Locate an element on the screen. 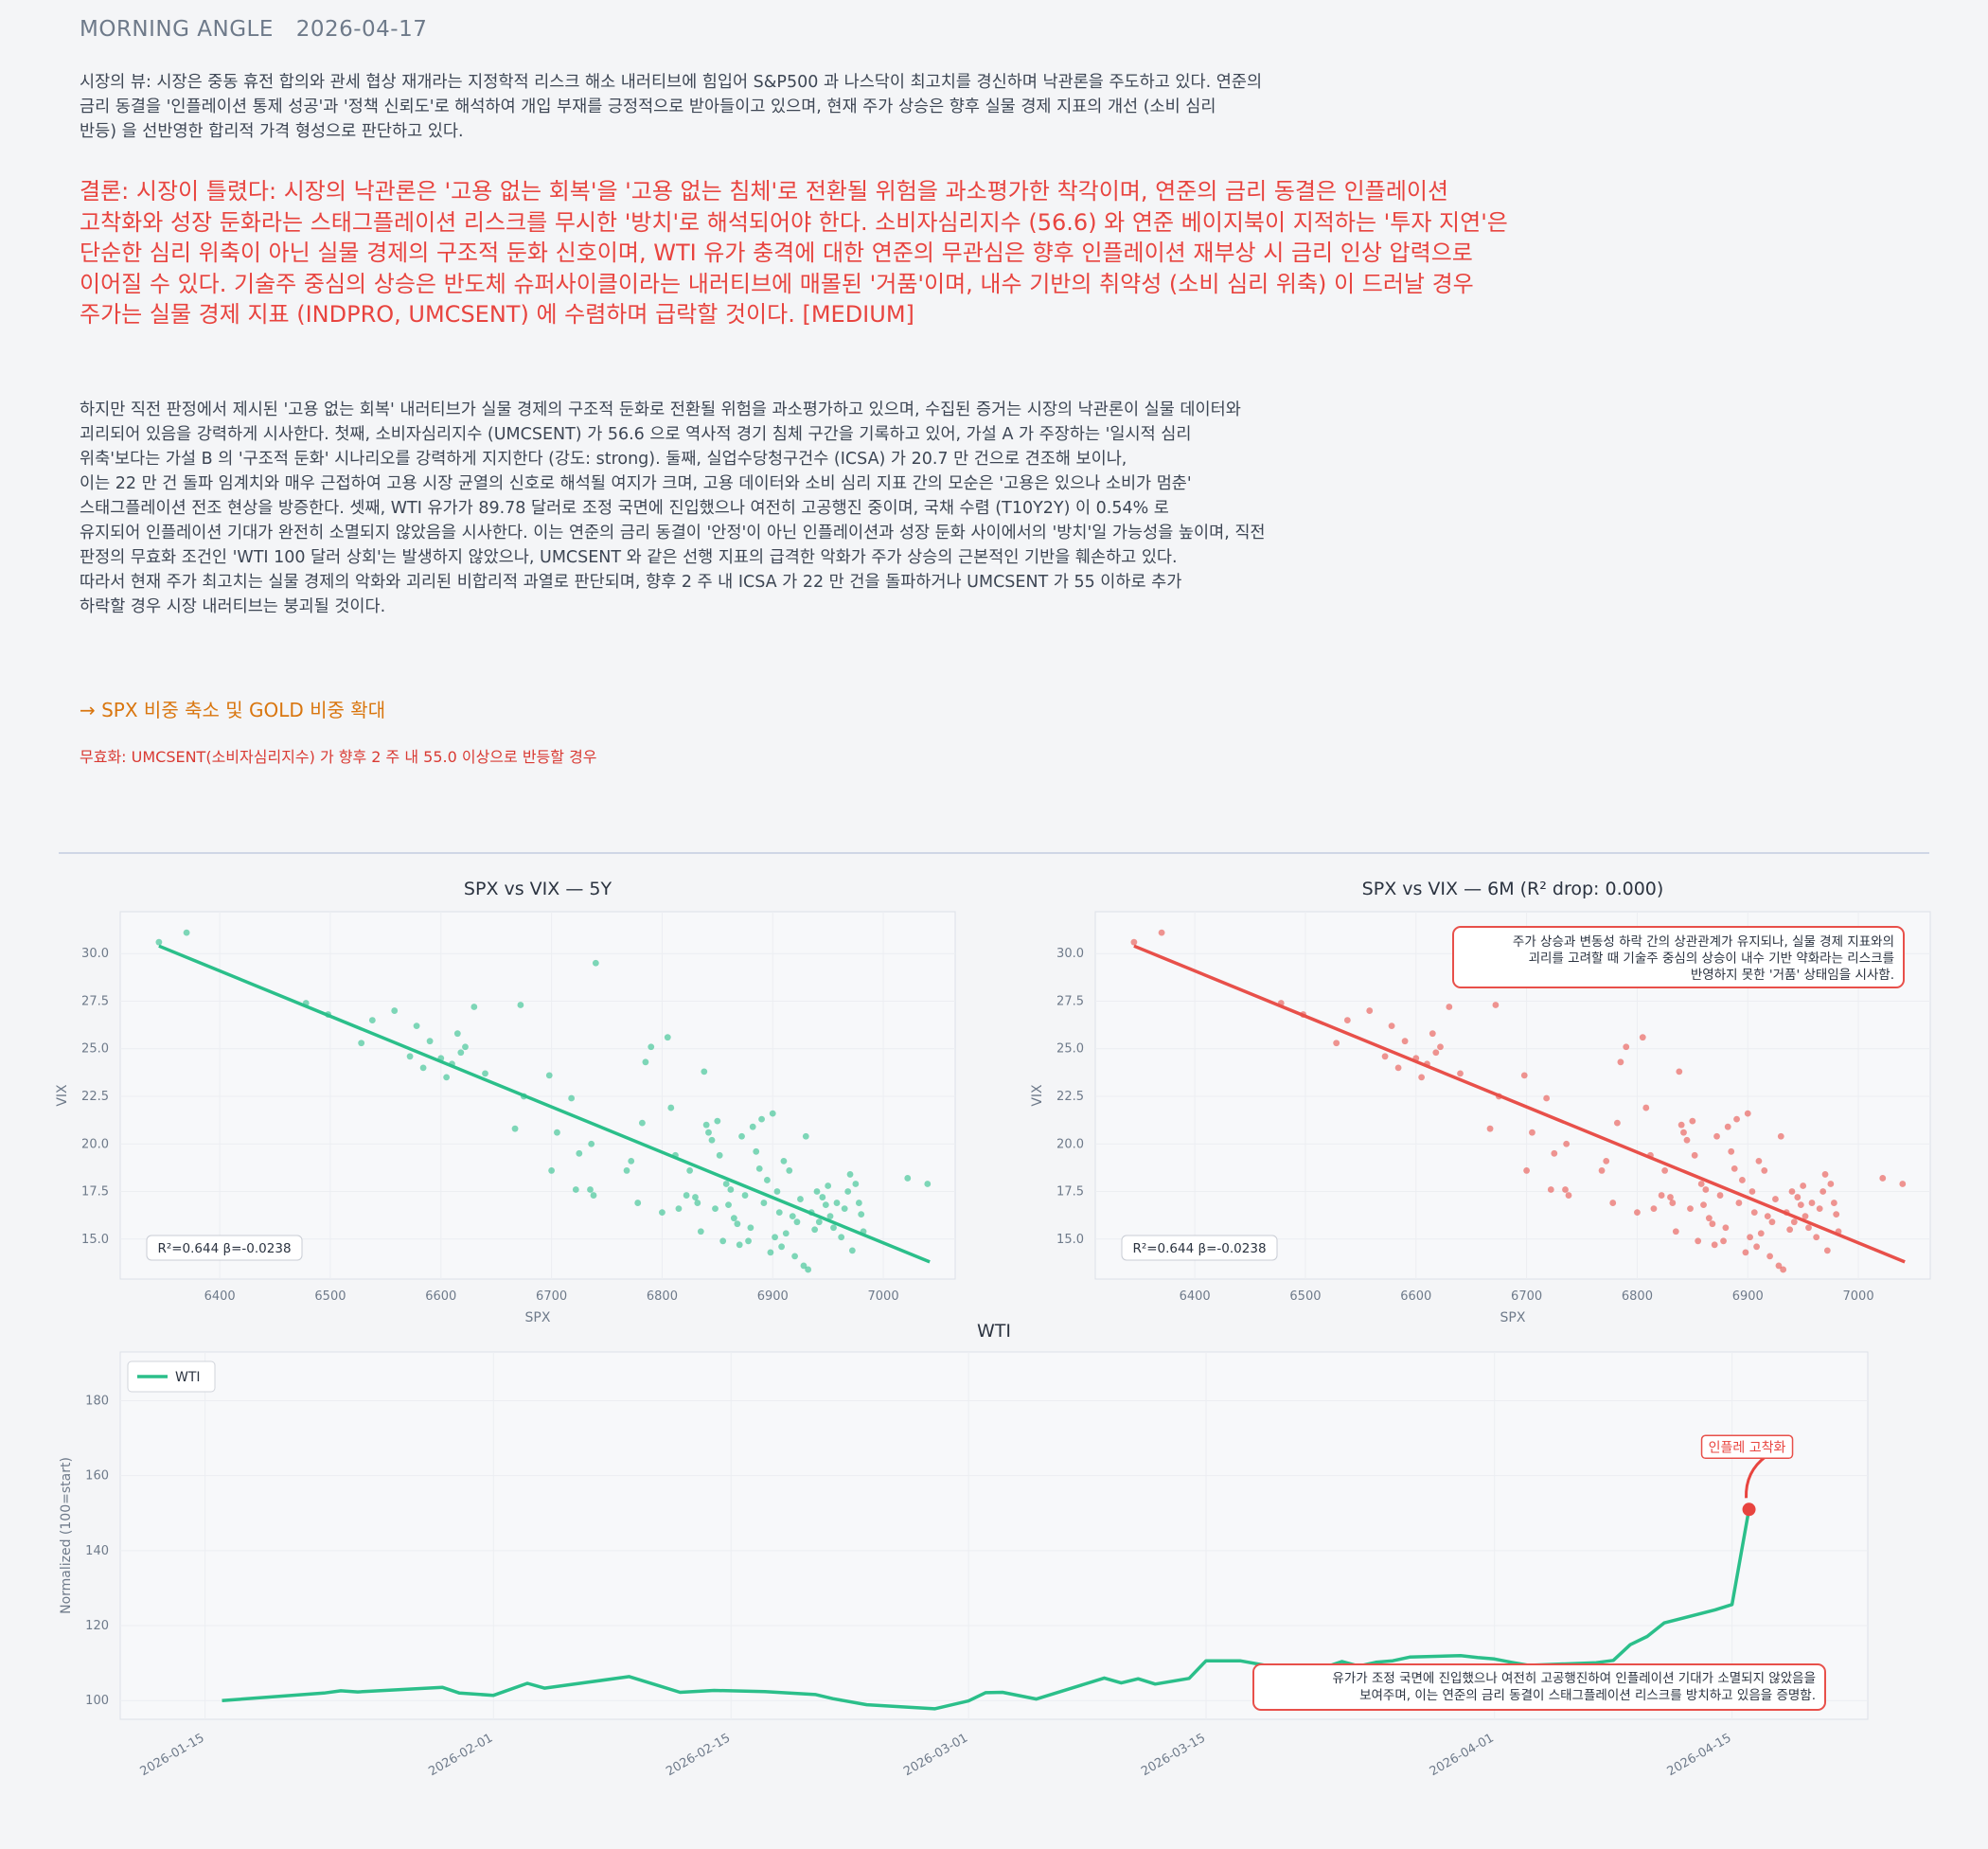 The height and width of the screenshot is (1849, 1988). x-tick-label: 2026-03-15 is located at coordinates (1173, 1755).